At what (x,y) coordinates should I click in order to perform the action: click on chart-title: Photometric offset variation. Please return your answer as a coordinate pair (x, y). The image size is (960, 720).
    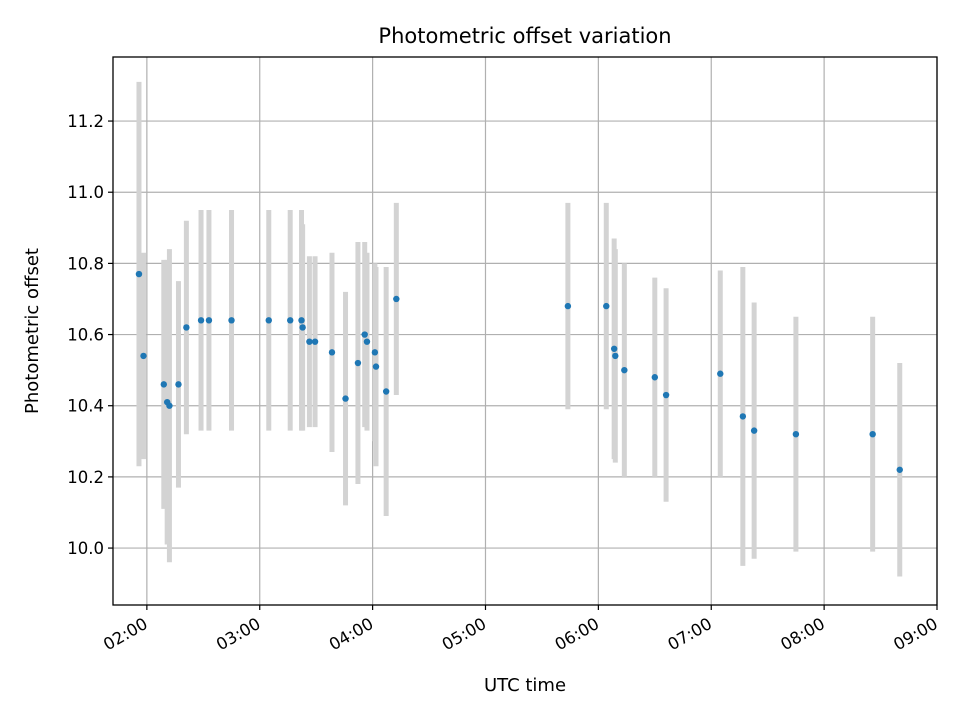
    Looking at the image, I should click on (524, 36).